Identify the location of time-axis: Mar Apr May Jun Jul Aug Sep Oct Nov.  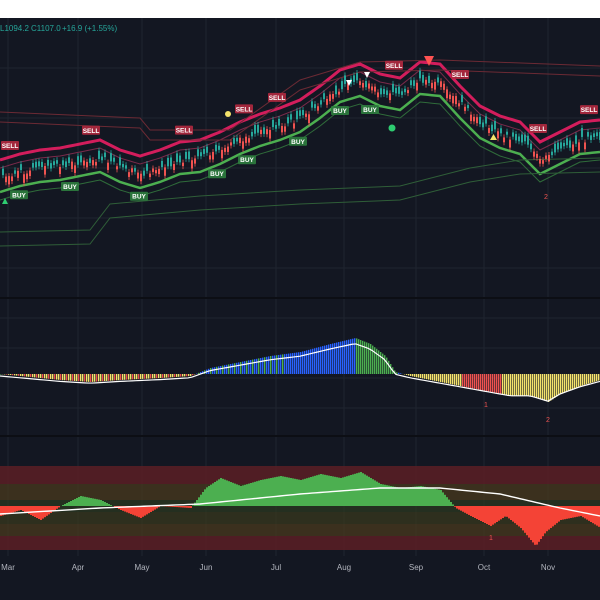
(300, 578).